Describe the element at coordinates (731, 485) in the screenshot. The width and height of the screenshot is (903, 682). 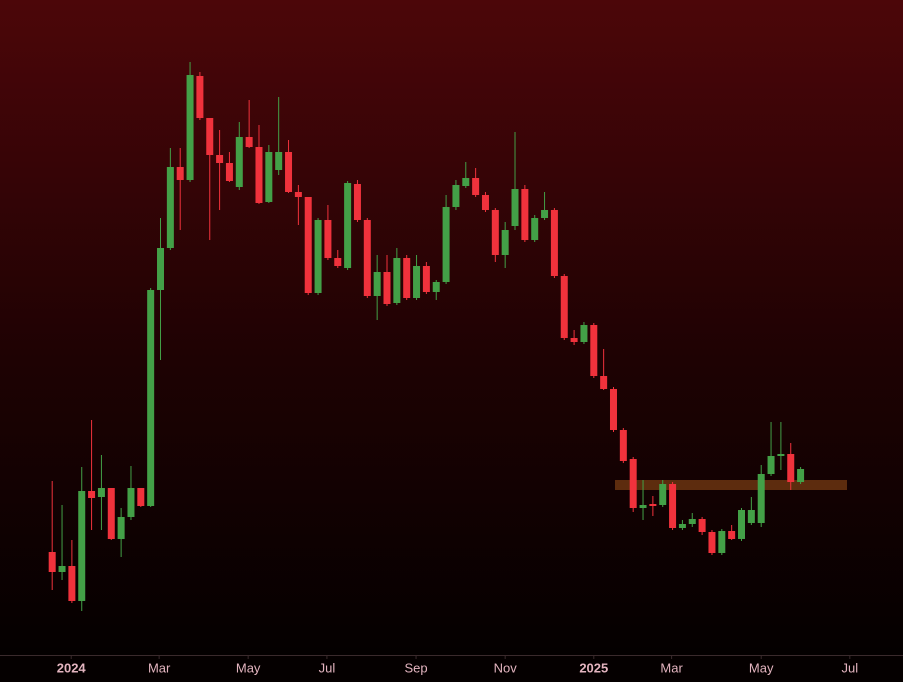
I see `level-band` at that location.